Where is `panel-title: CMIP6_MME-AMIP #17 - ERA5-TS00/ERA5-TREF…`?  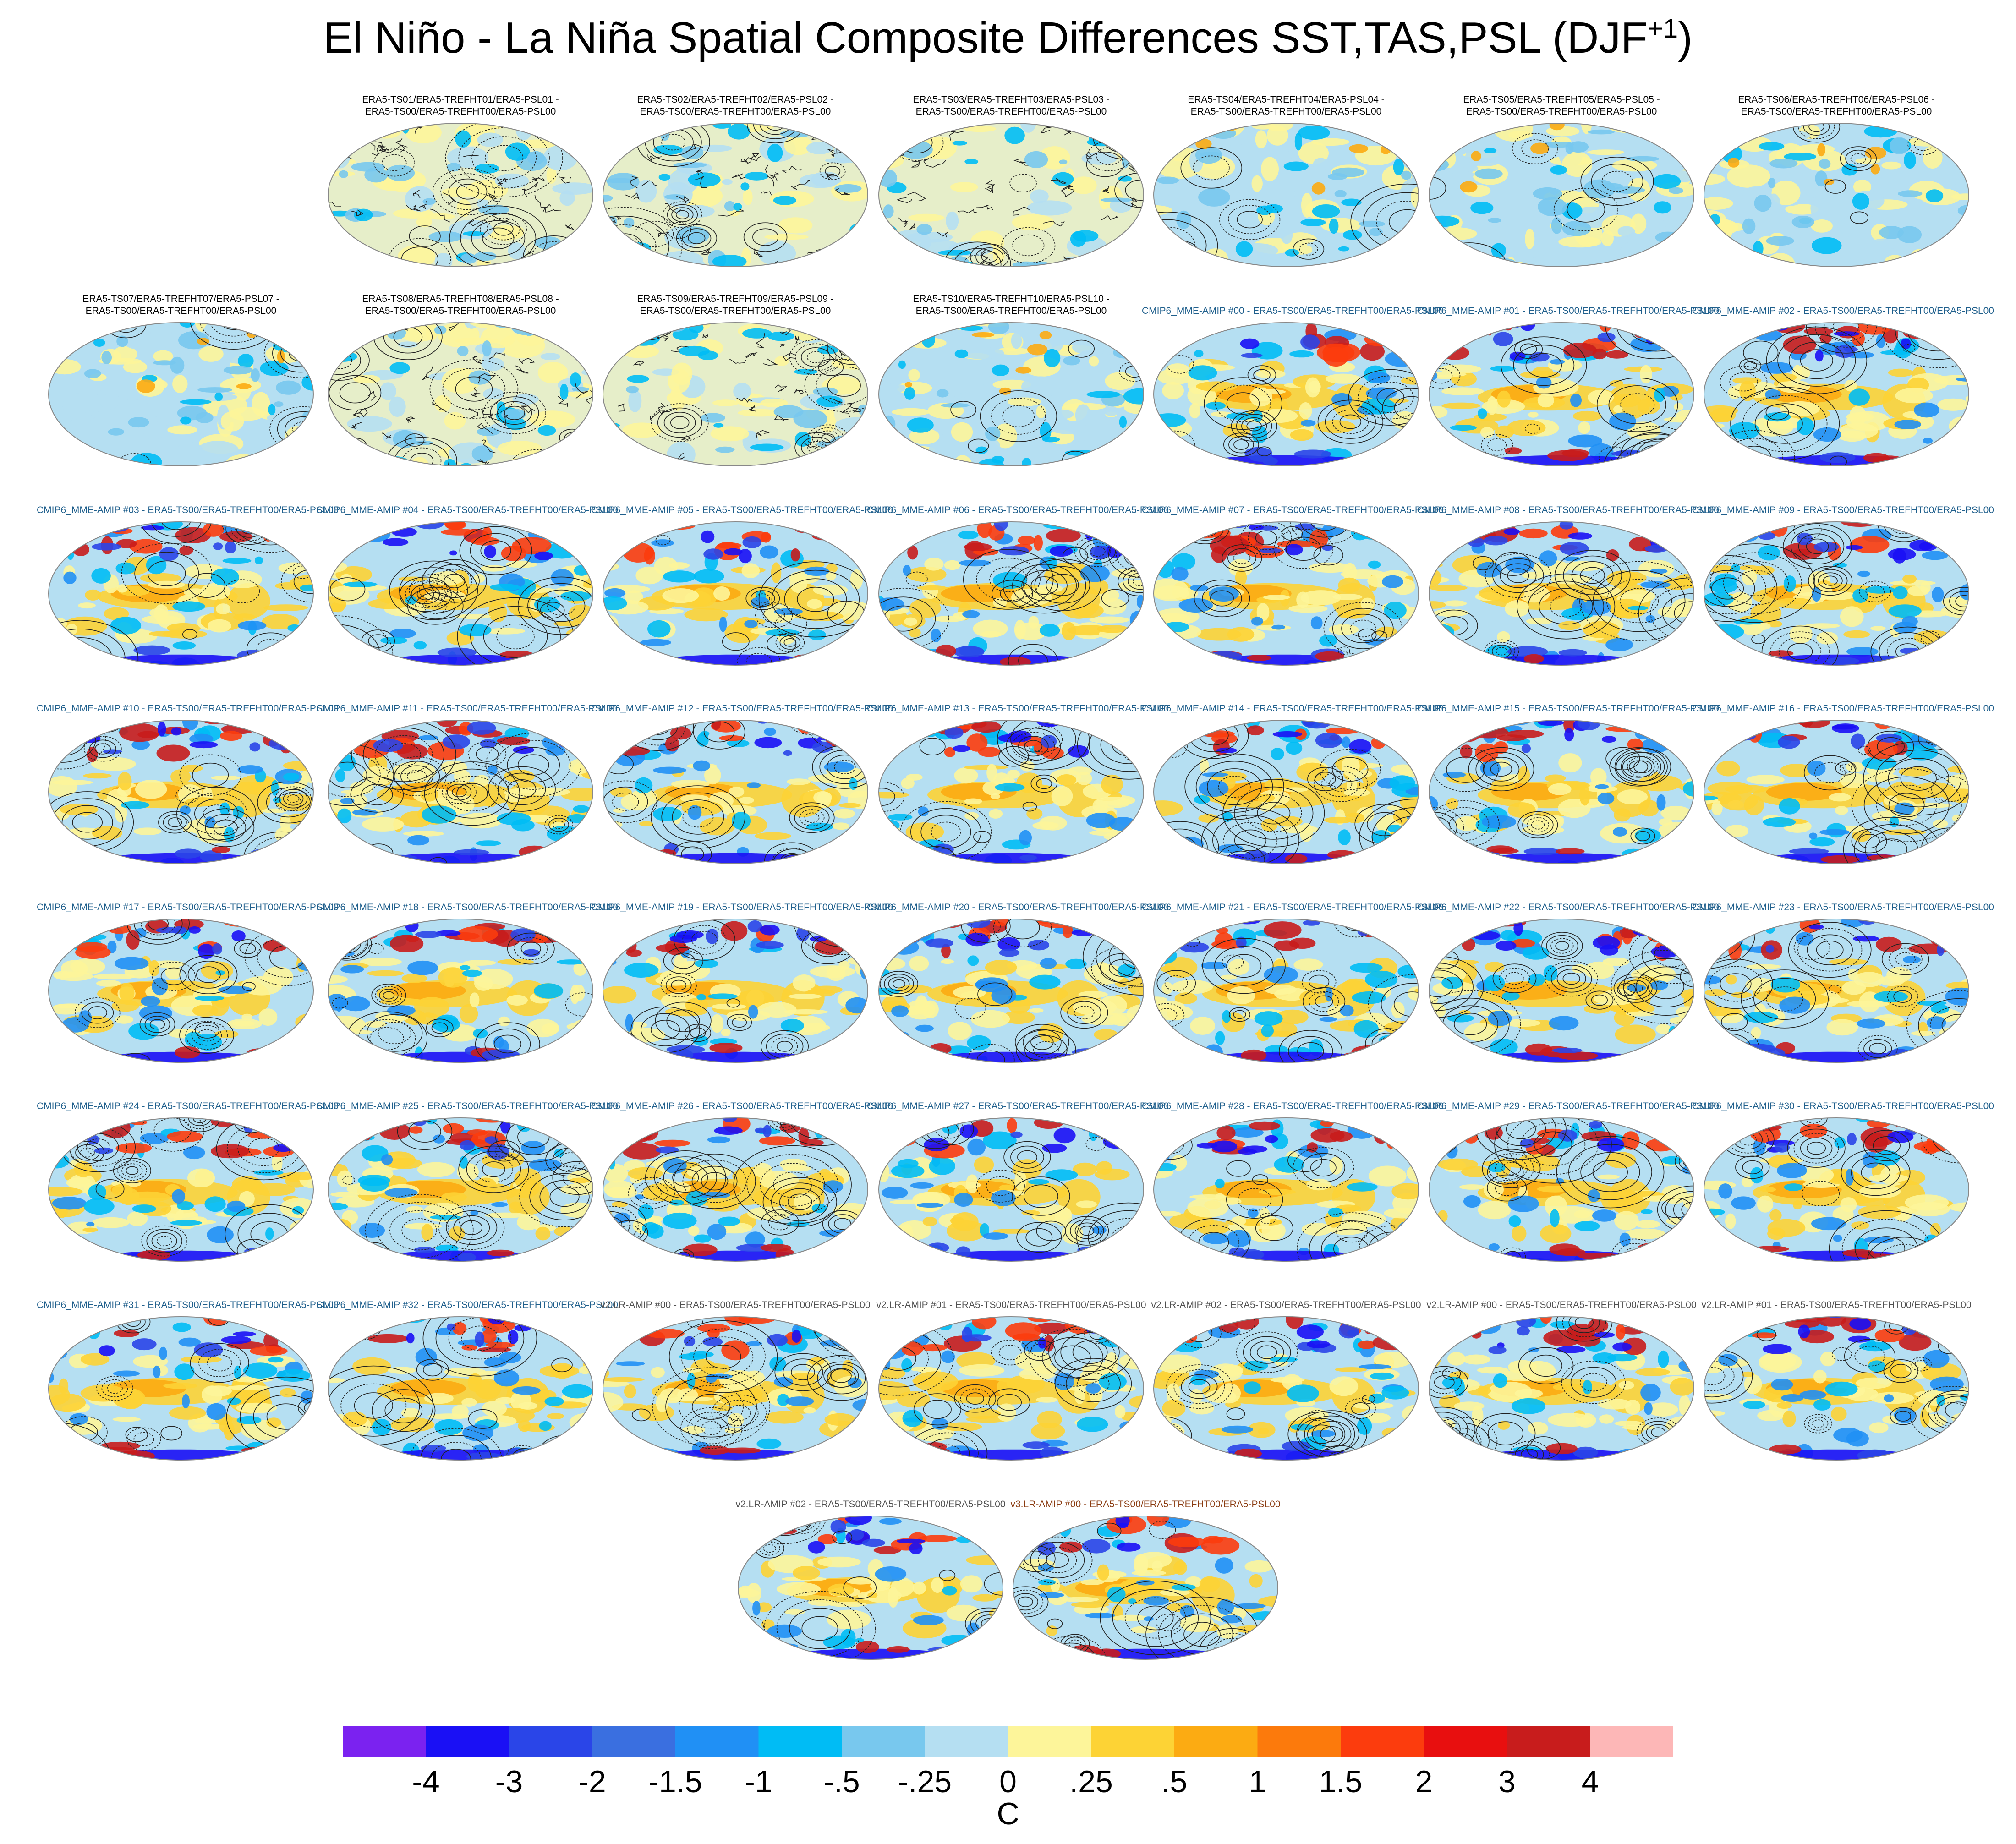
panel-title: CMIP6_MME-AMIP #17 - ERA5-TS00/ERA5-TREF… is located at coordinates (188, 908).